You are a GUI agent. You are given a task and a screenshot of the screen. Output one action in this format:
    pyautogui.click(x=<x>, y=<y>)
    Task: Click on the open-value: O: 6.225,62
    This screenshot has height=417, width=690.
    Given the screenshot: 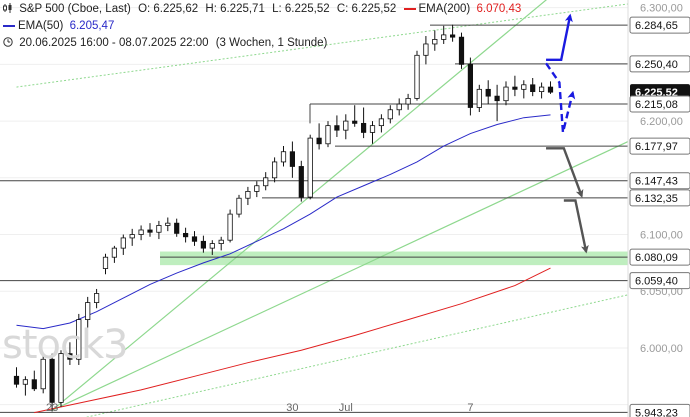 What is the action you would take?
    pyautogui.click(x=168, y=9)
    